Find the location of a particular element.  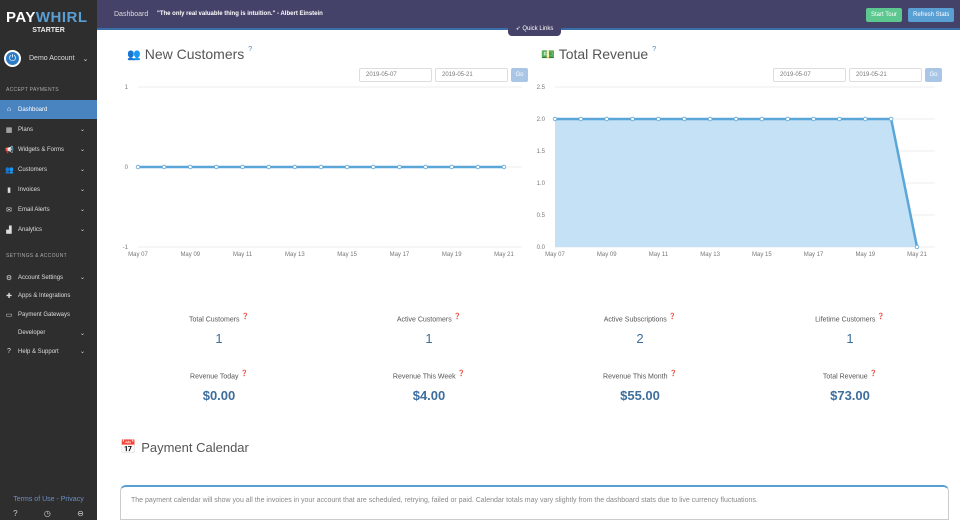

stat-label: Revenue Today is located at coordinates (214, 377).